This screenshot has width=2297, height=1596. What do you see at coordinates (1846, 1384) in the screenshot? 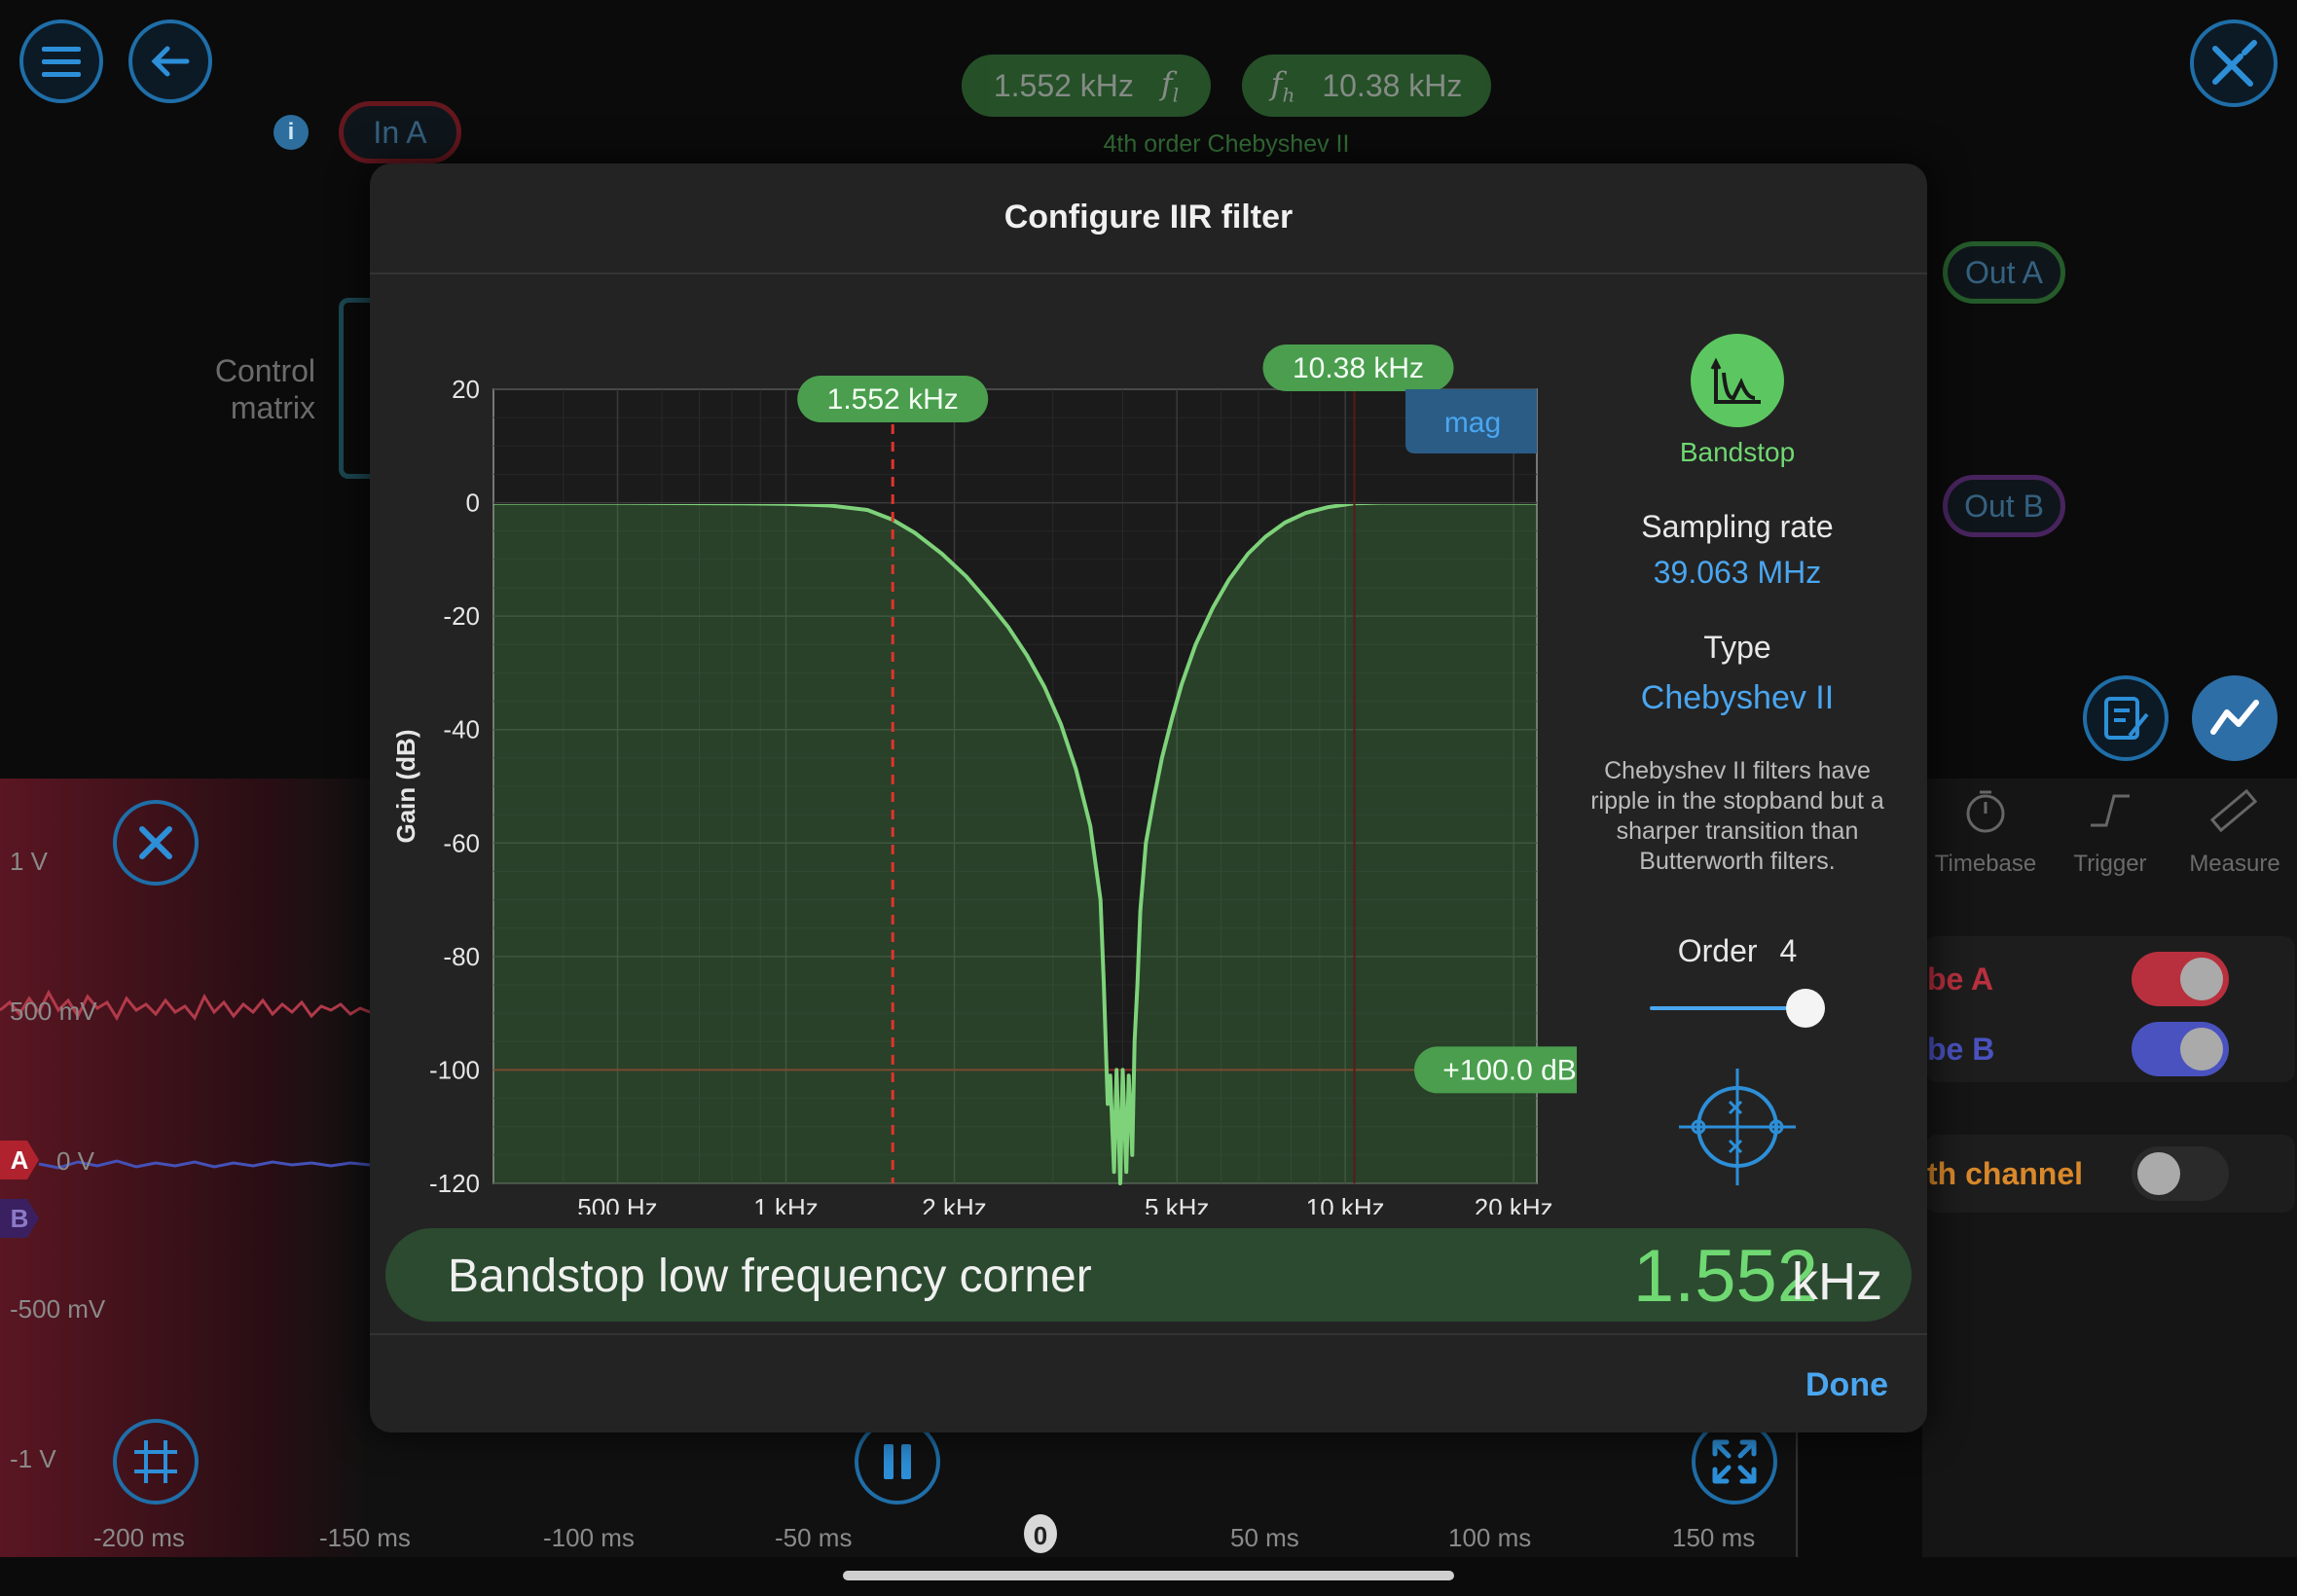
I see `done-button: Done` at bounding box center [1846, 1384].